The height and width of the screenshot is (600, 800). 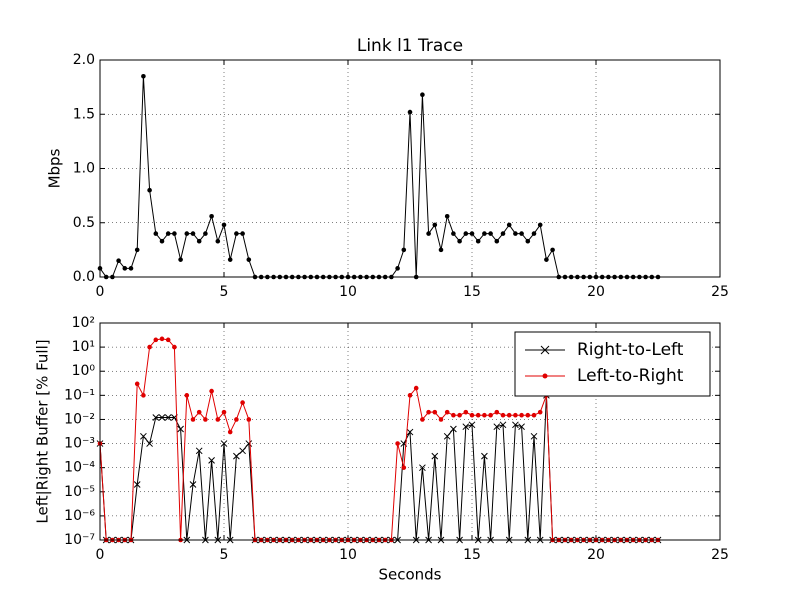 What do you see at coordinates (83, 347) in the screenshot?
I see `y-tick-label: 10¹` at bounding box center [83, 347].